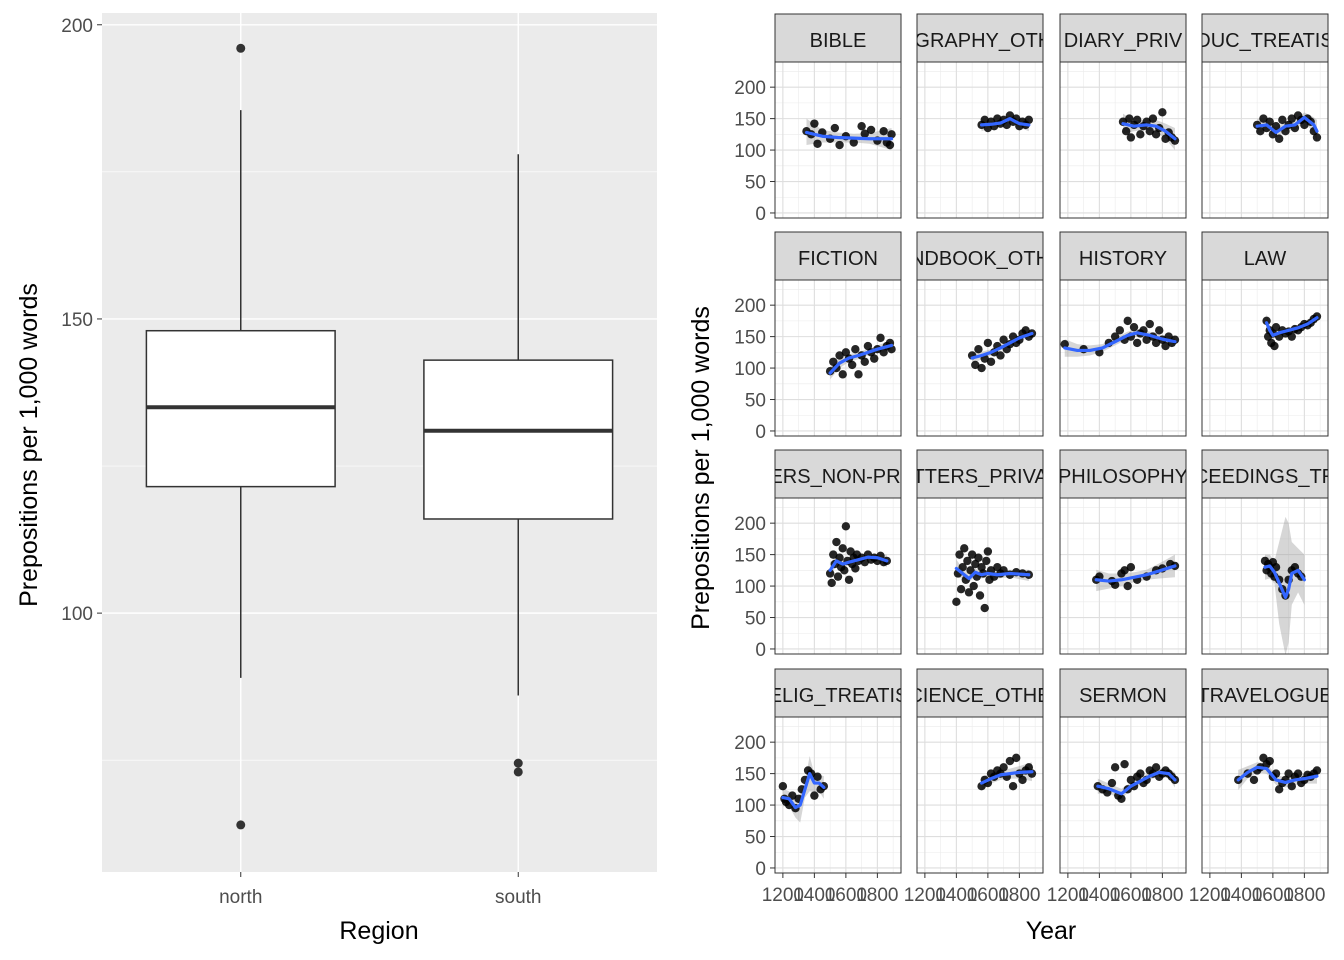 The image size is (1344, 960). Describe the element at coordinates (1263, 41) in the screenshot. I see `facet-strip-label: EDUC_TREATISE` at that location.